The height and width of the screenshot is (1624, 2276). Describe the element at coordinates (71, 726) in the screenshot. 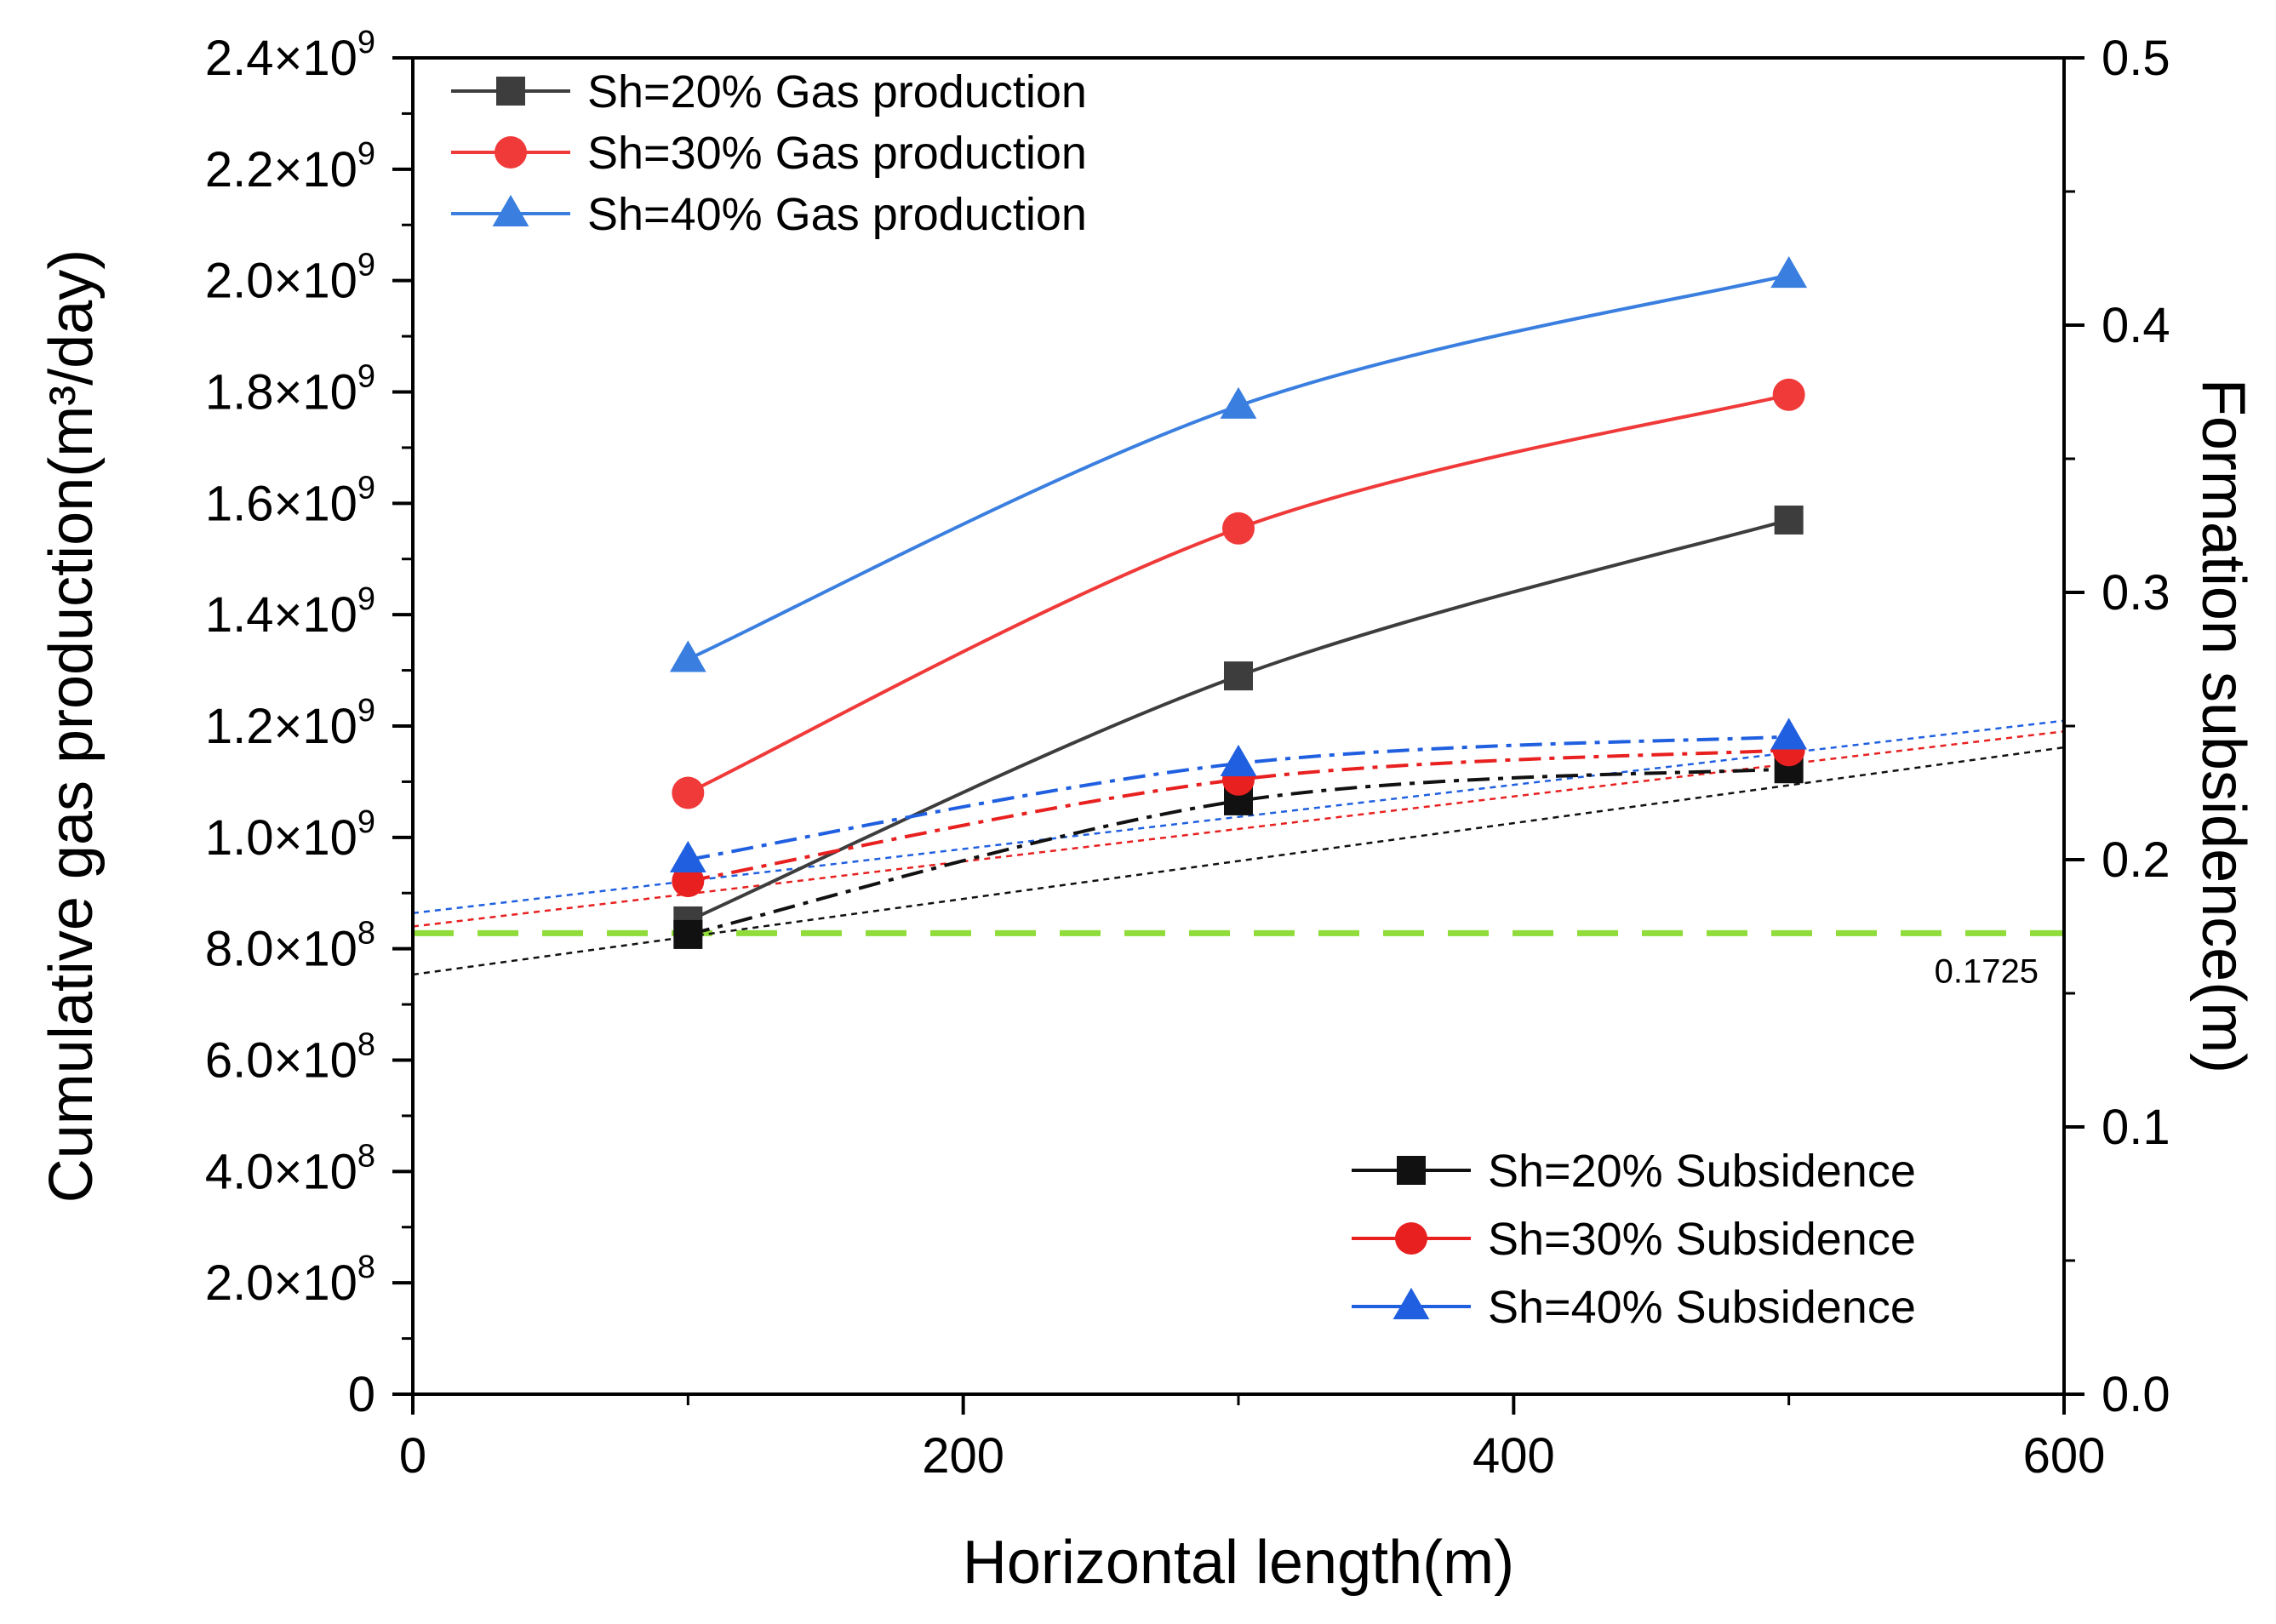

I see `y-left-axis-title: Cumulative gas production(m³/day)` at that location.